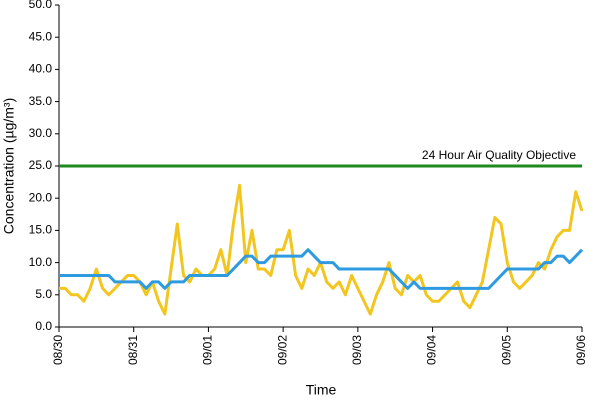 The height and width of the screenshot is (400, 600). What do you see at coordinates (41, 230) in the screenshot?
I see `y-tick-label: 15.0` at bounding box center [41, 230].